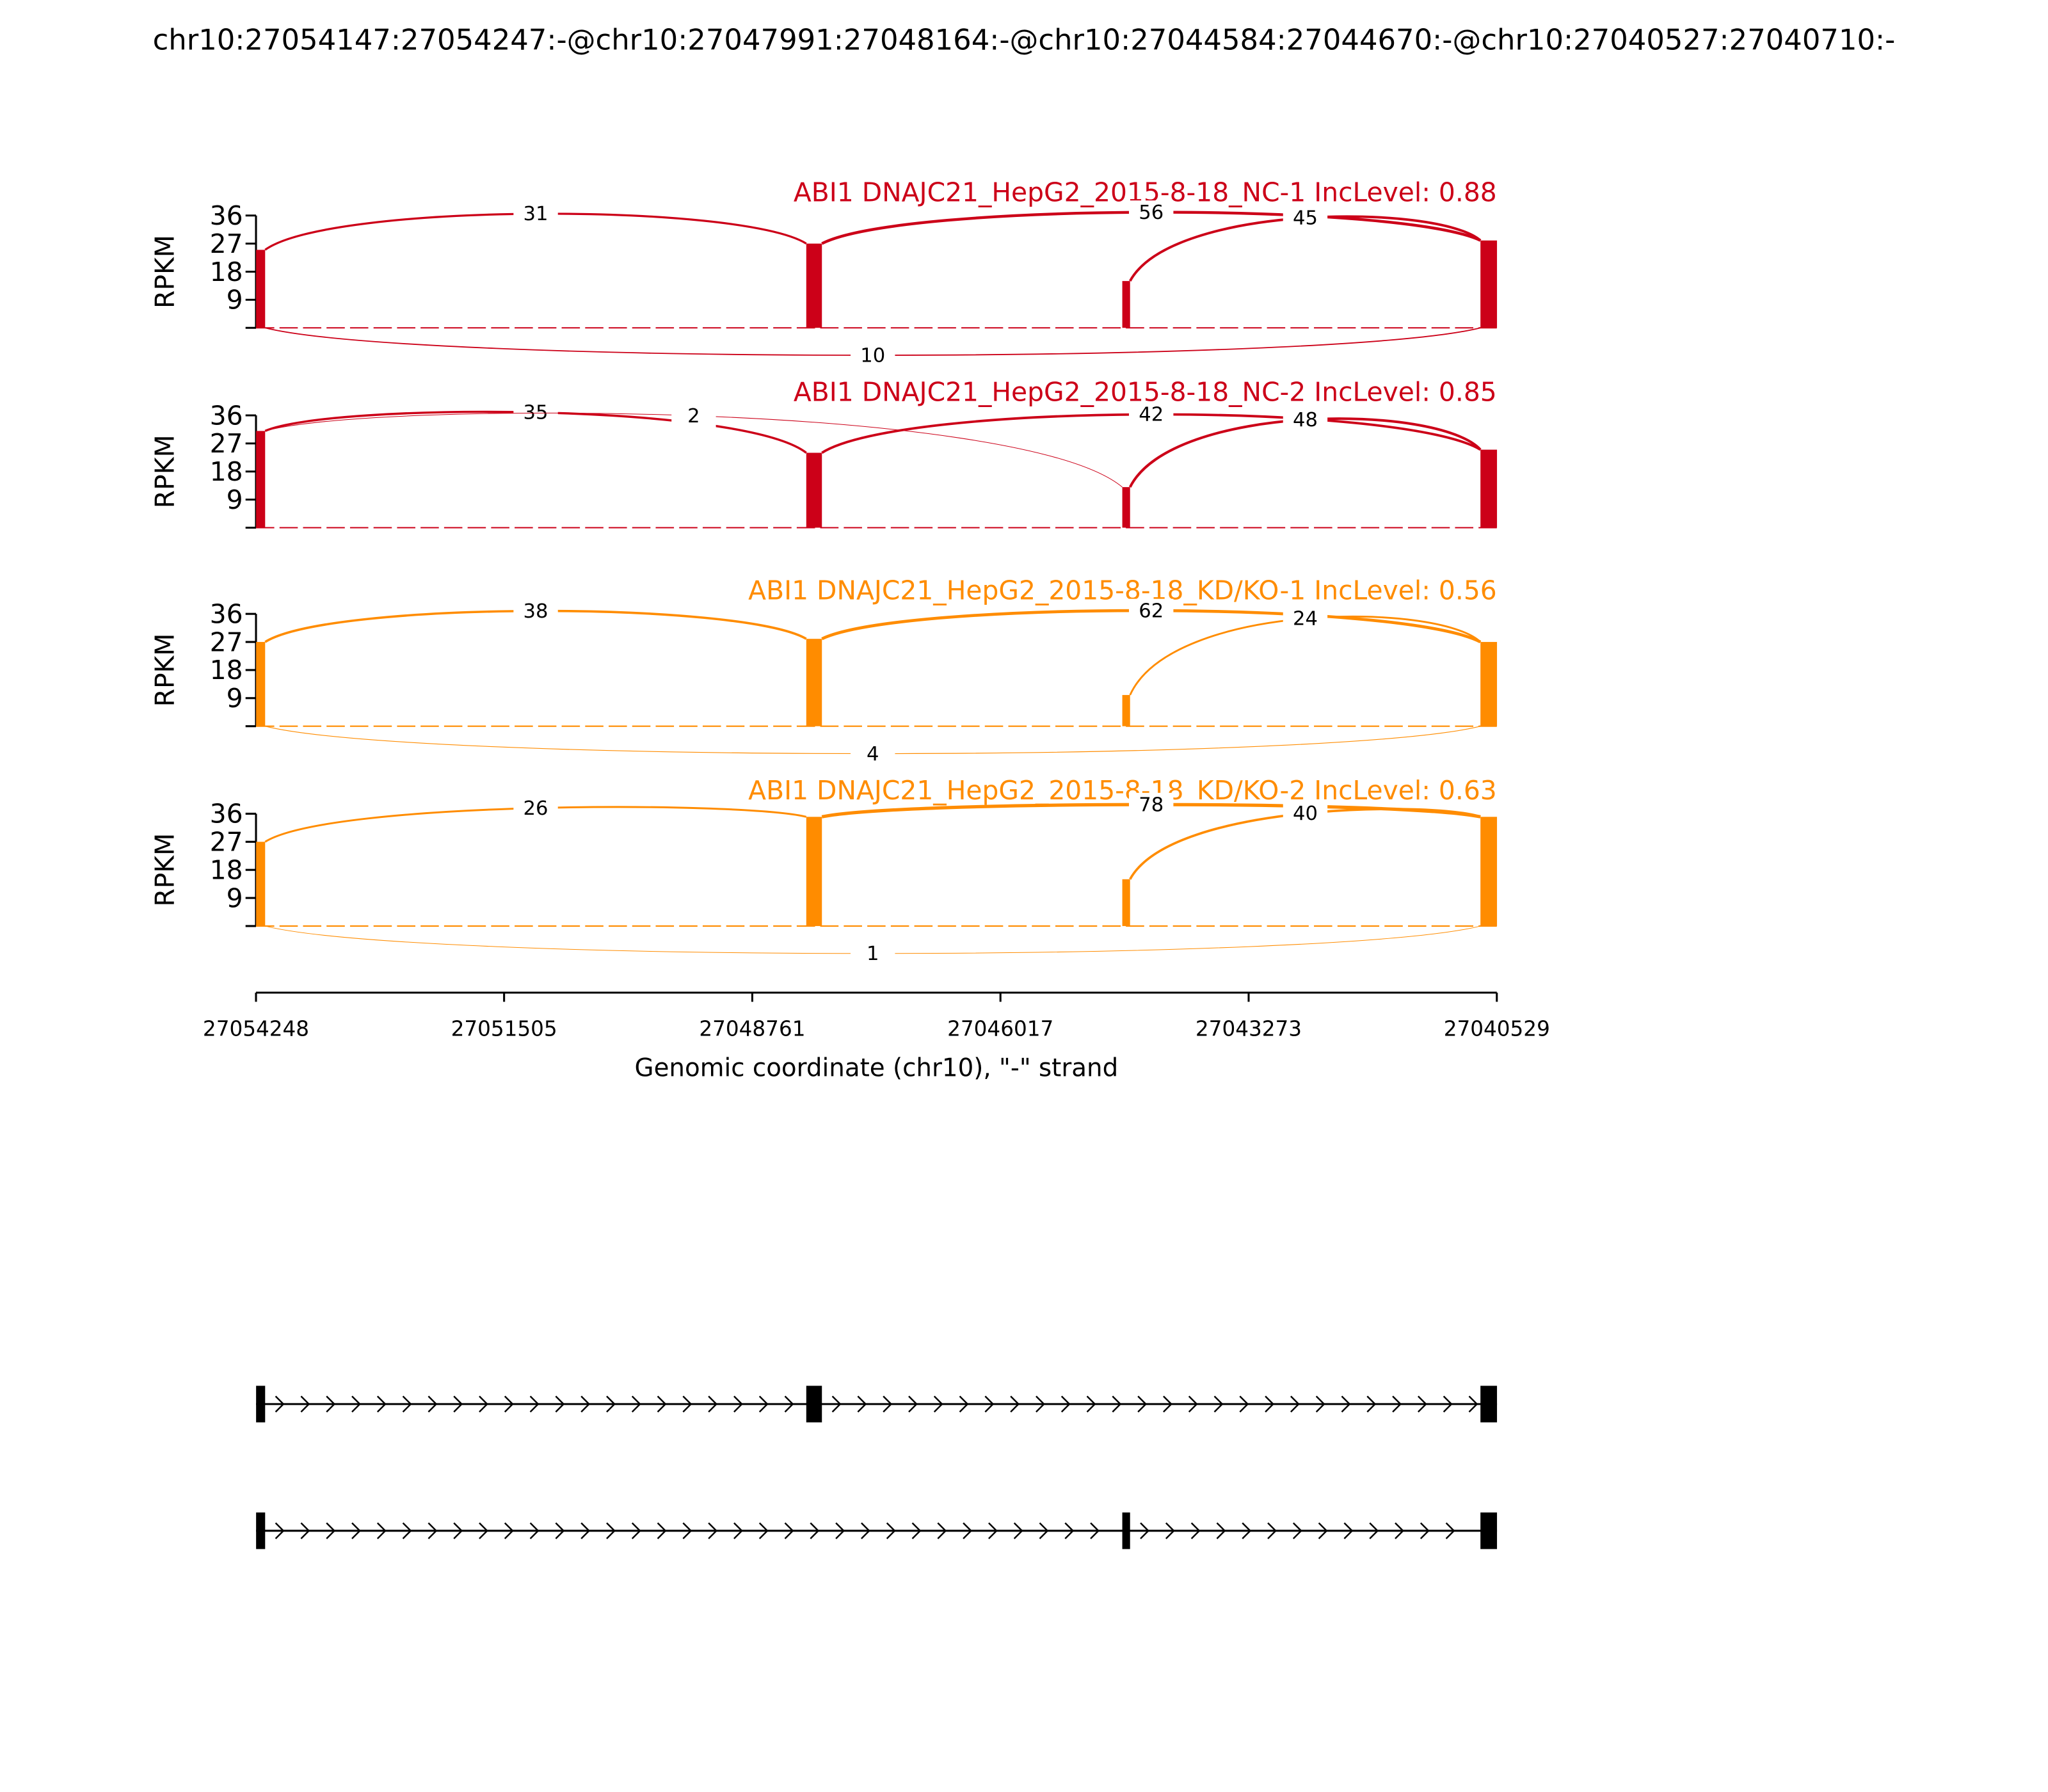 This screenshot has height=1792, width=2048. What do you see at coordinates (256, 1028) in the screenshot?
I see `x-tick-label: 27054248` at bounding box center [256, 1028].